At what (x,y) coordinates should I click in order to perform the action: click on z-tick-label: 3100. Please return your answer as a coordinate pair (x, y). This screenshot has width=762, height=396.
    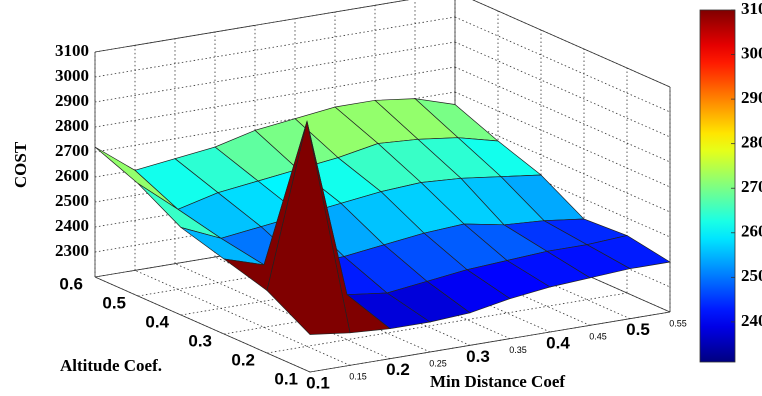
    Looking at the image, I should click on (72, 50).